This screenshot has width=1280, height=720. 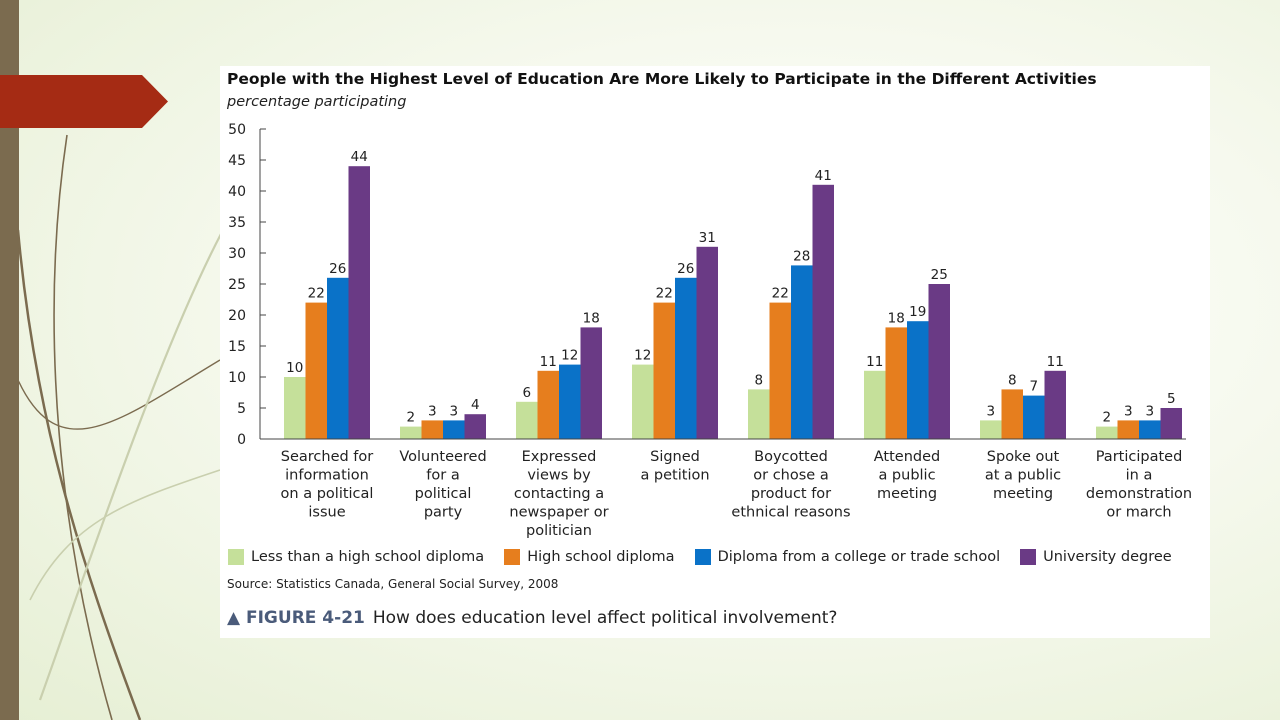 What do you see at coordinates (1139, 494) in the screenshot?
I see `x-tick-label-line: demonstration` at bounding box center [1139, 494].